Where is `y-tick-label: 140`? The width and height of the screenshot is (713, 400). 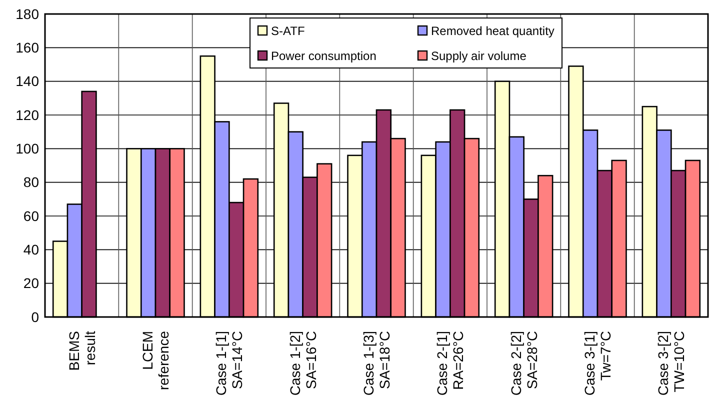 y-tick-label: 140 is located at coordinates (28, 81).